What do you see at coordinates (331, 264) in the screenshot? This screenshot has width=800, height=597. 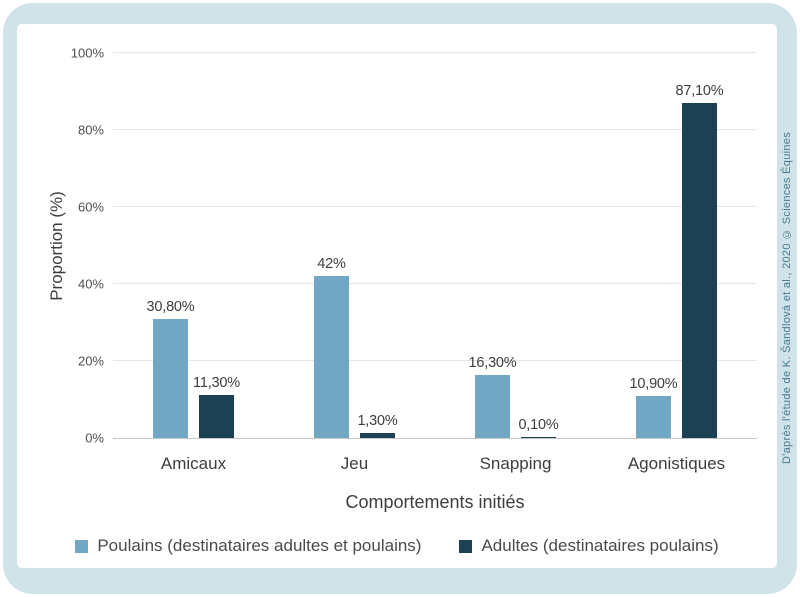 I see `bar-value-label: 42%` at bounding box center [331, 264].